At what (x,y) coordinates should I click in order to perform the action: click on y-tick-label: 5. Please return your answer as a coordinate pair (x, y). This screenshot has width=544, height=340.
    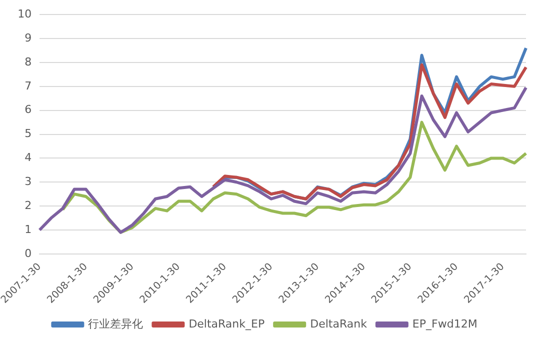
    Looking at the image, I should click on (28, 133).